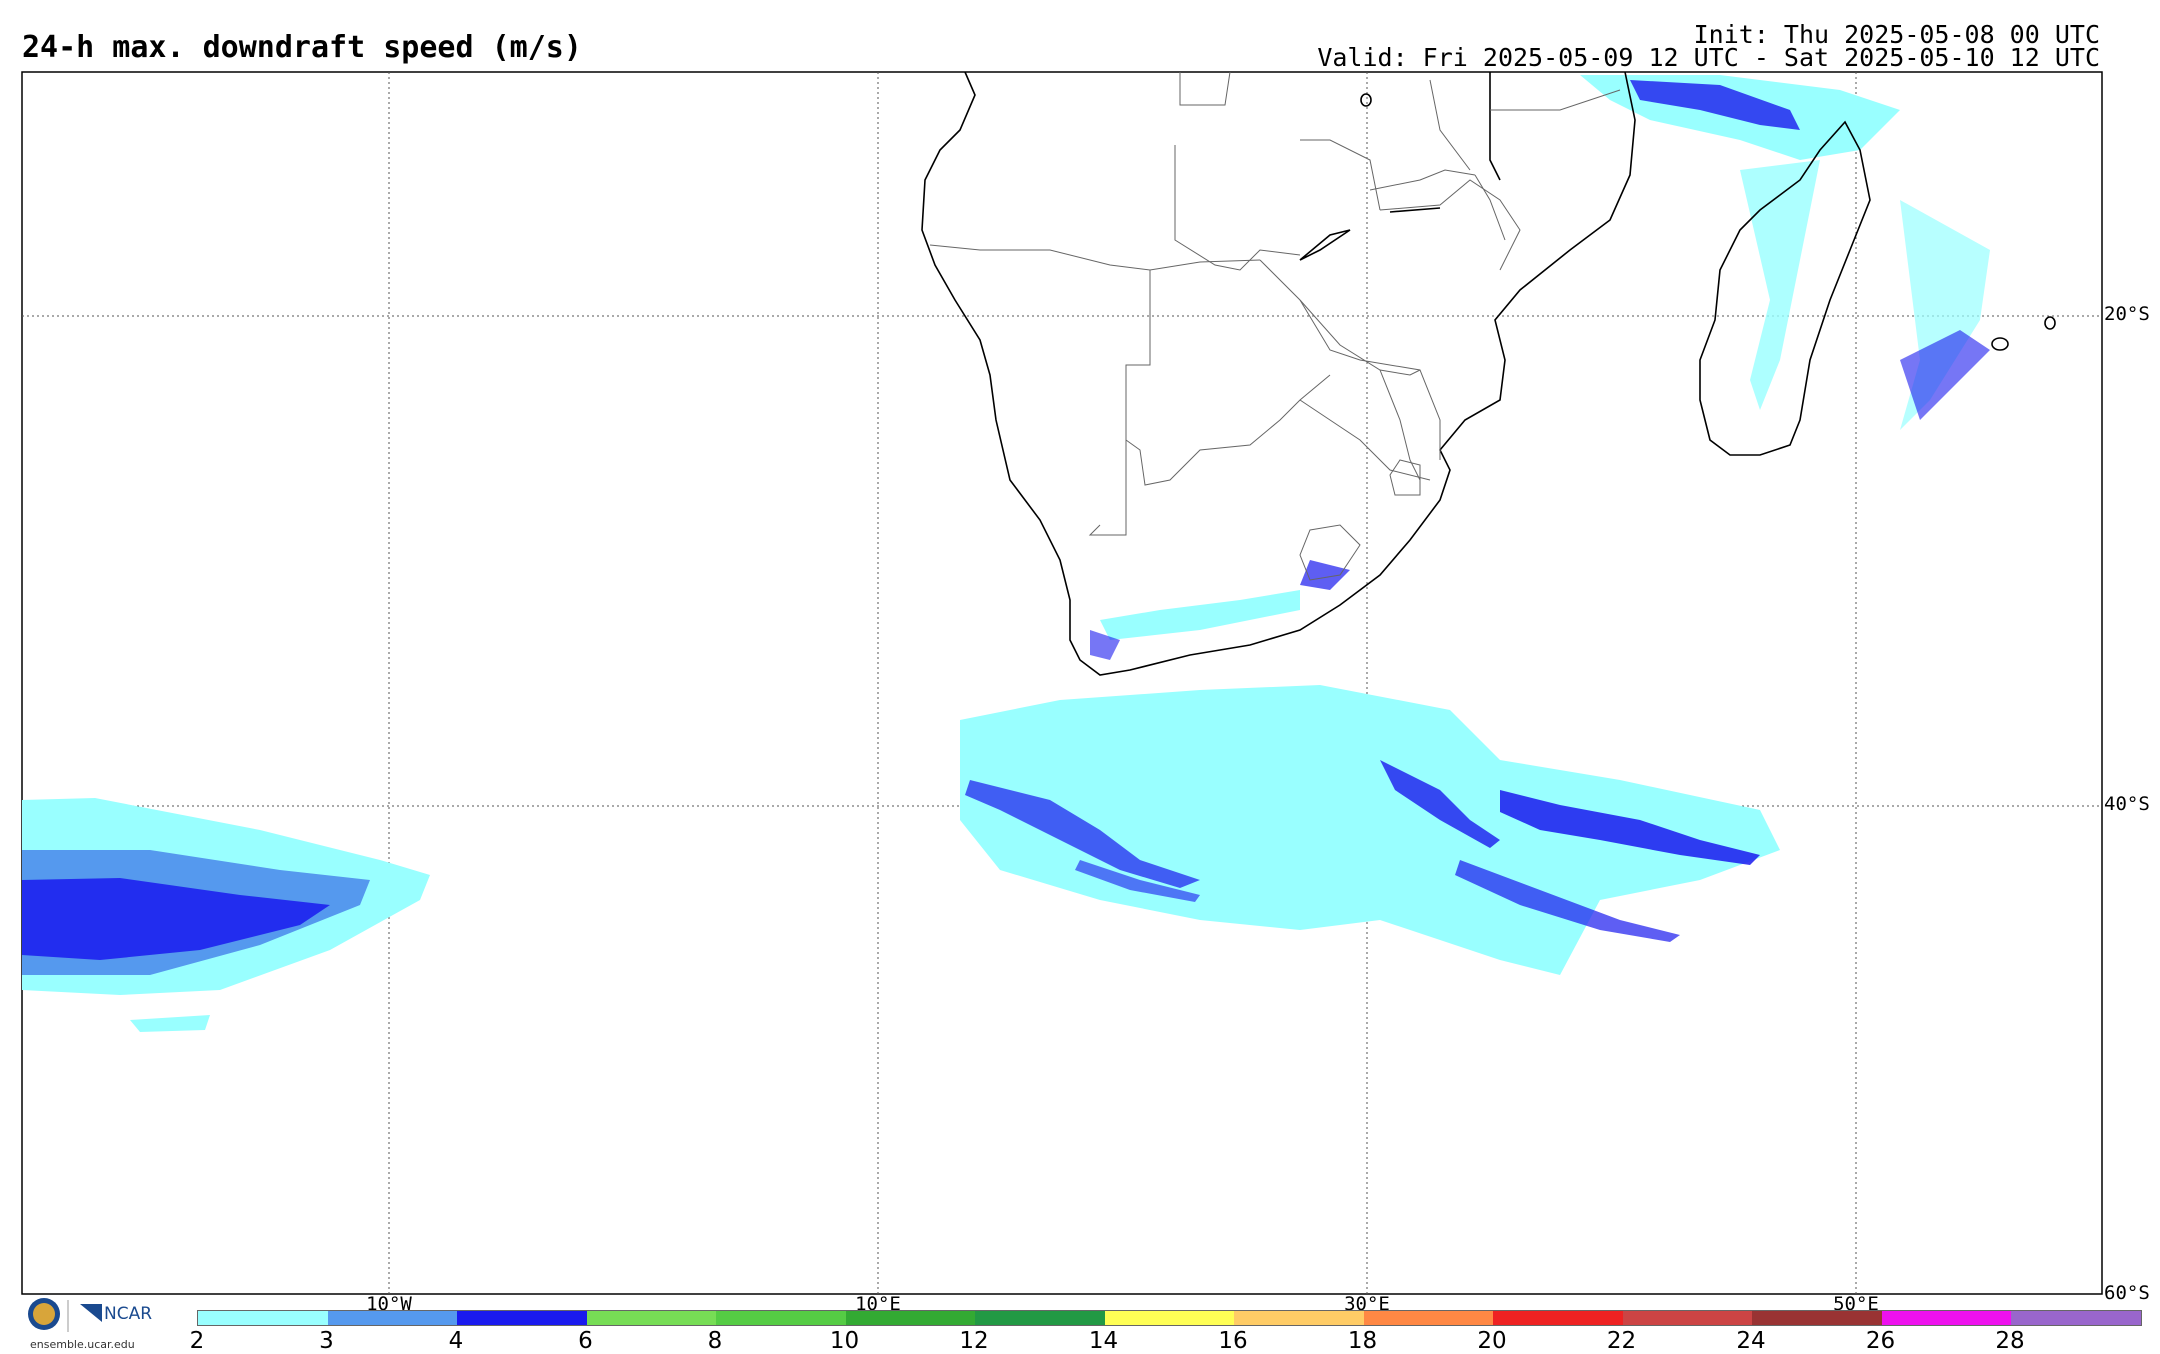 The image size is (2160, 1354). I want to click on colorbar-tick-label: 6, so click(585, 1341).